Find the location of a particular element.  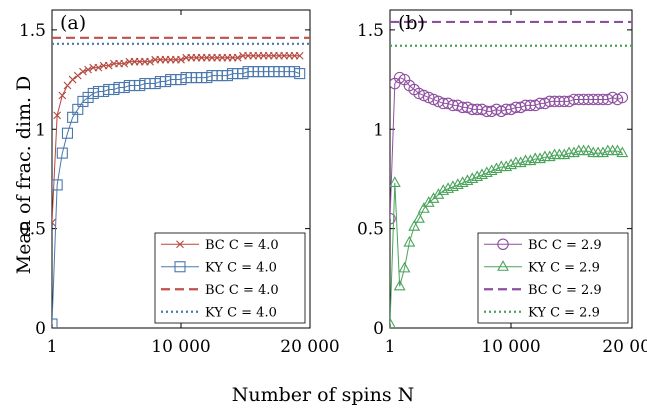

x-axis-label: Number of spins N is located at coordinates (323, 395).